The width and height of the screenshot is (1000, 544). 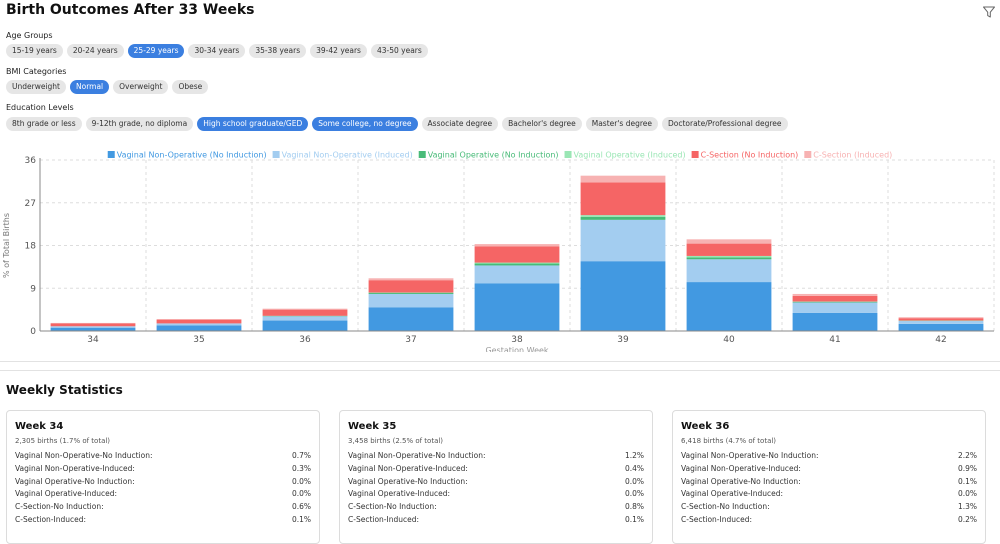 What do you see at coordinates (568, 154) in the screenshot?
I see `legend-swatch` at bounding box center [568, 154].